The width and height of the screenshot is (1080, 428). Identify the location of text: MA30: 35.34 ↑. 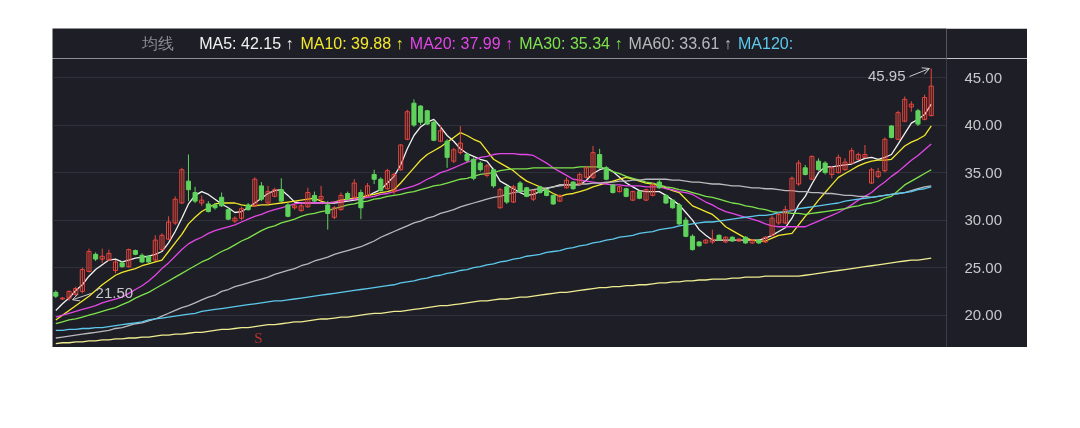
(571, 43).